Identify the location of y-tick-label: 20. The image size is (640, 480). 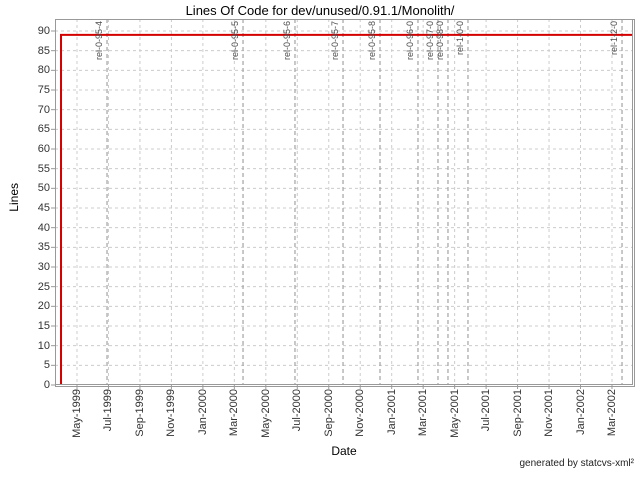
(43, 306).